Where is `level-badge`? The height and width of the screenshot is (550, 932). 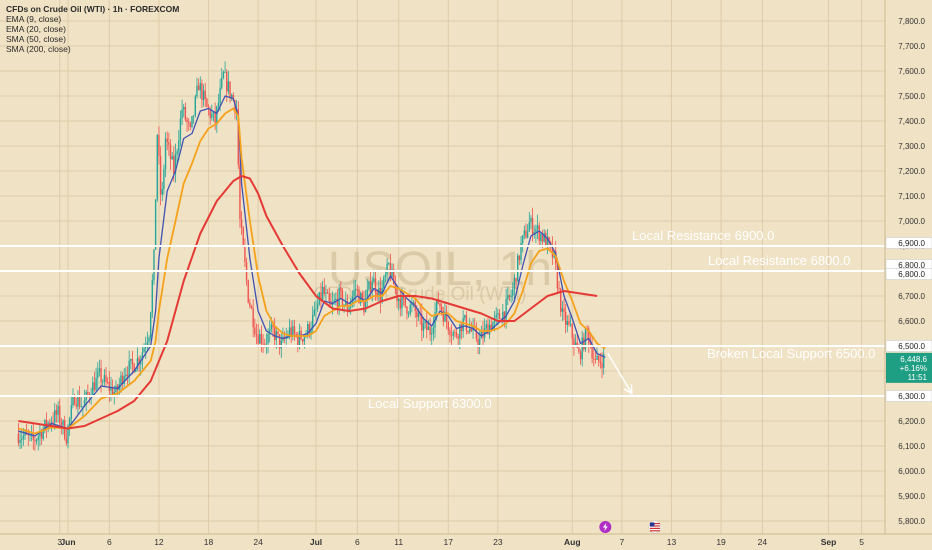
level-badge is located at coordinates (908, 346).